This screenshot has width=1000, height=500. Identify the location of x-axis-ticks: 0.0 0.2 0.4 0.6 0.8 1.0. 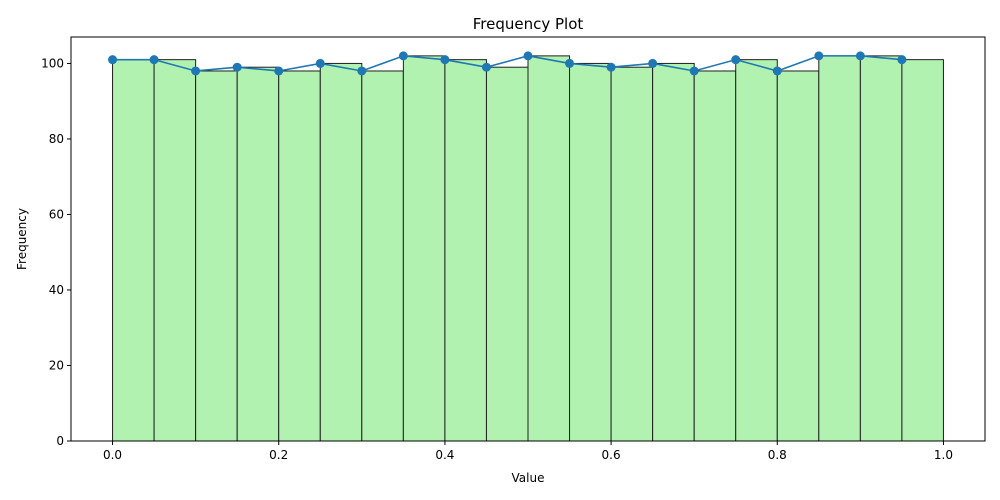
(528, 451).